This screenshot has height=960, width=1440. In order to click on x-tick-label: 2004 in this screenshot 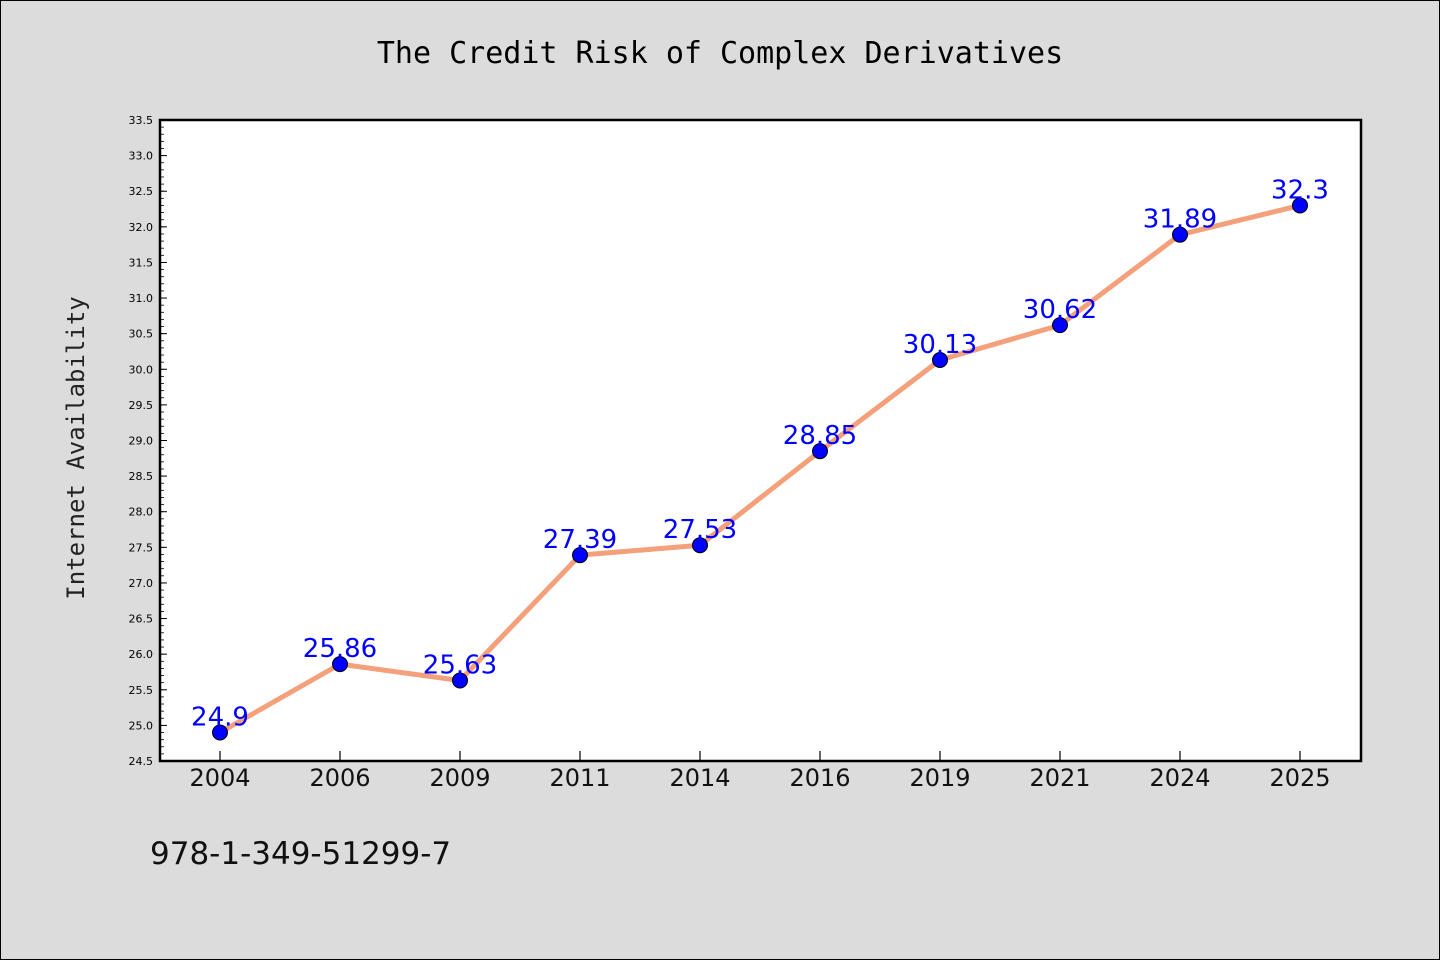, I will do `click(219, 778)`.